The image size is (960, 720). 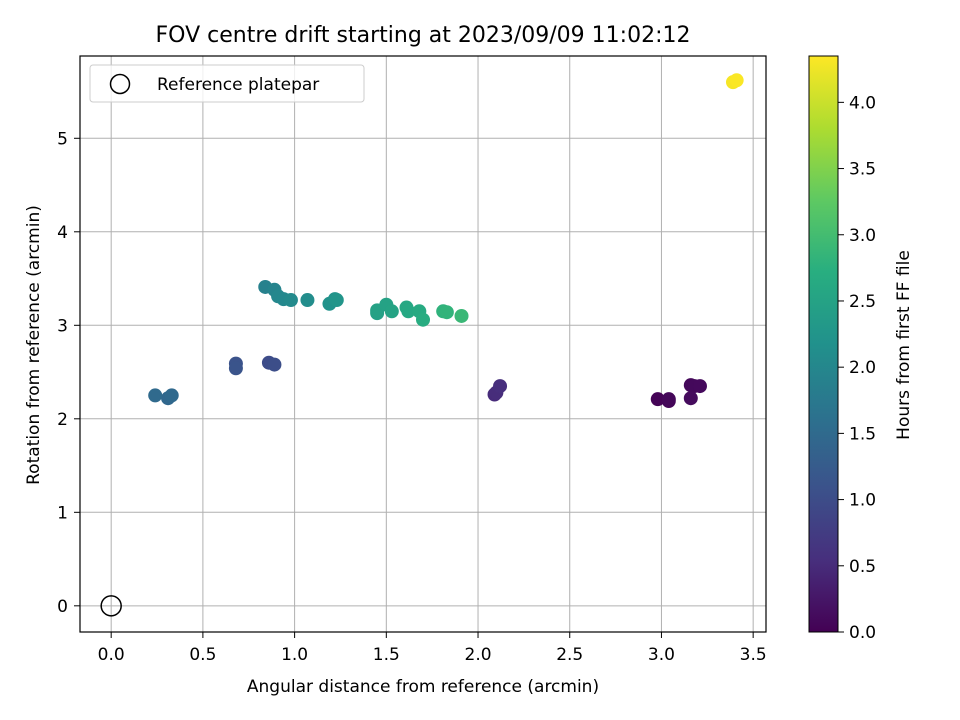 I want to click on x-tick-label: 2.0, so click(x=478, y=655).